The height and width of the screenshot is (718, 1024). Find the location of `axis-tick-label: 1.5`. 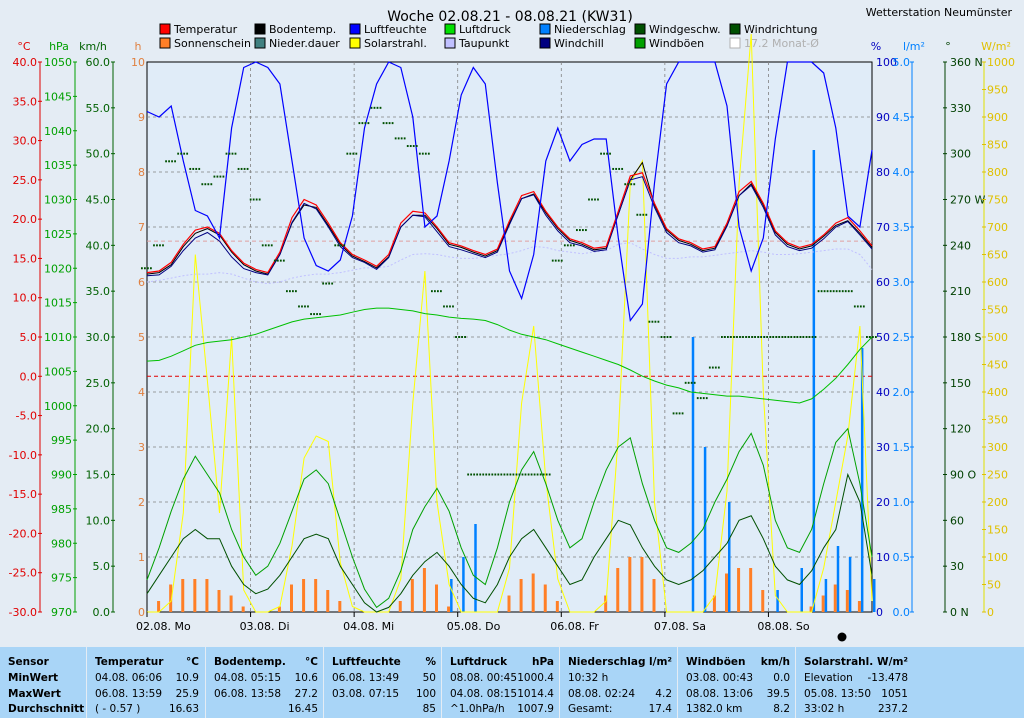

axis-tick-label: 1.5 is located at coordinates (902, 447).